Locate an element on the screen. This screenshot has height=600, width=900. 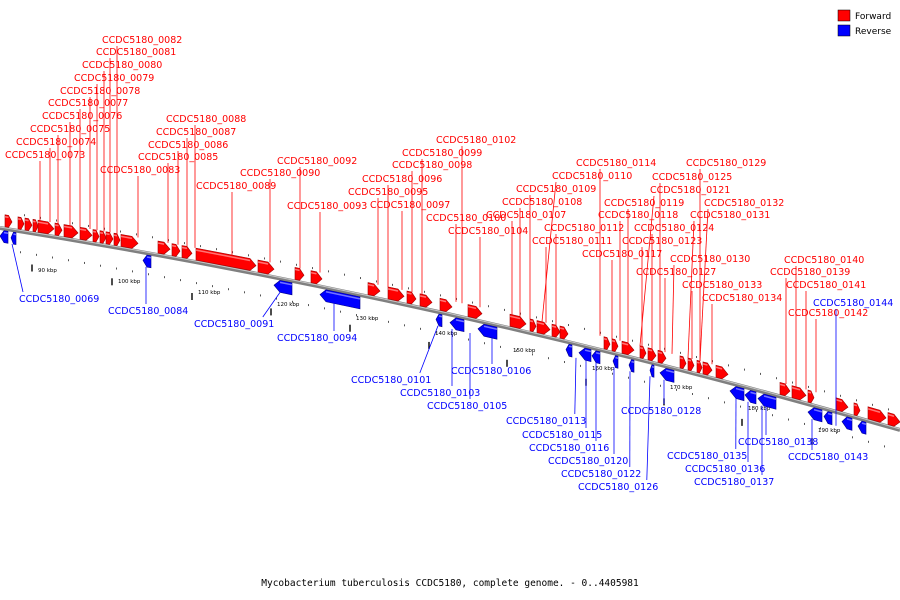
tick-label: 90 kbp is located at coordinates (47, 271).